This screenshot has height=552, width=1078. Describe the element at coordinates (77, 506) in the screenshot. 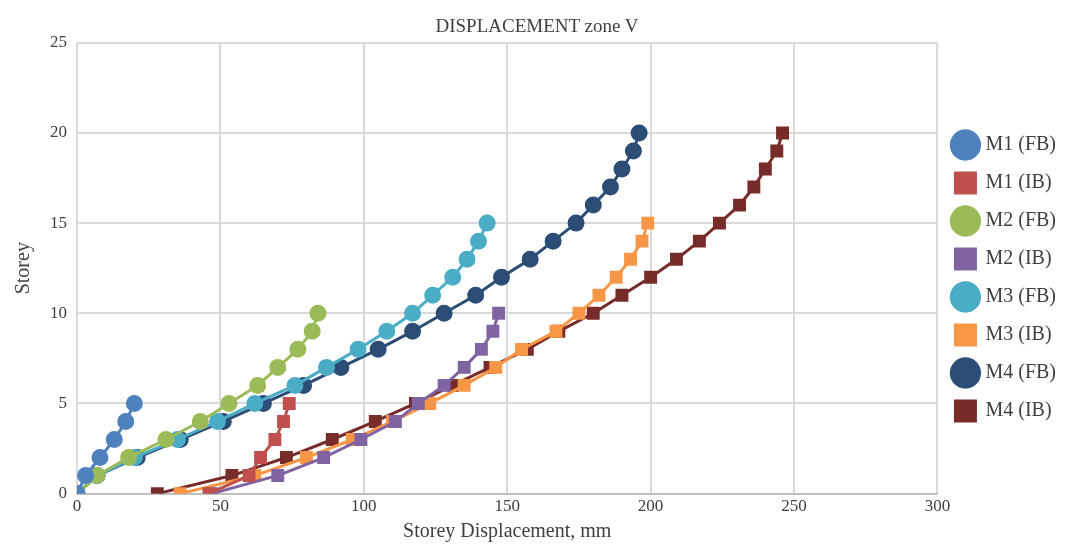

I see `x-tick-label: 0` at that location.